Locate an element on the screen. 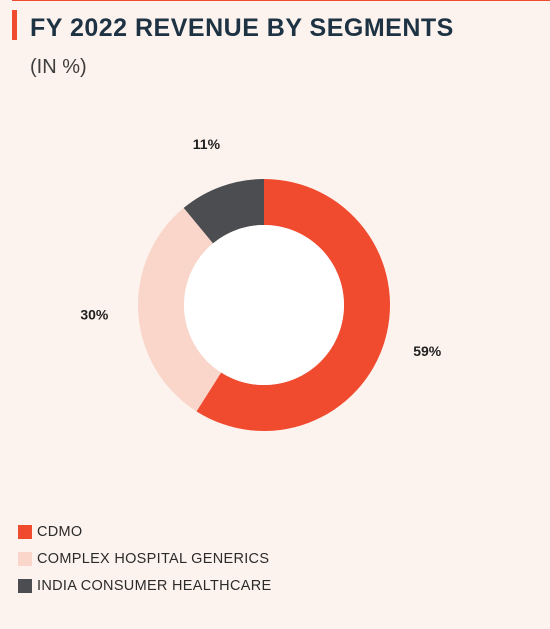 The image size is (550, 629). legend-label: INDIA CONSUMER HEALTHCARE is located at coordinates (154, 586).